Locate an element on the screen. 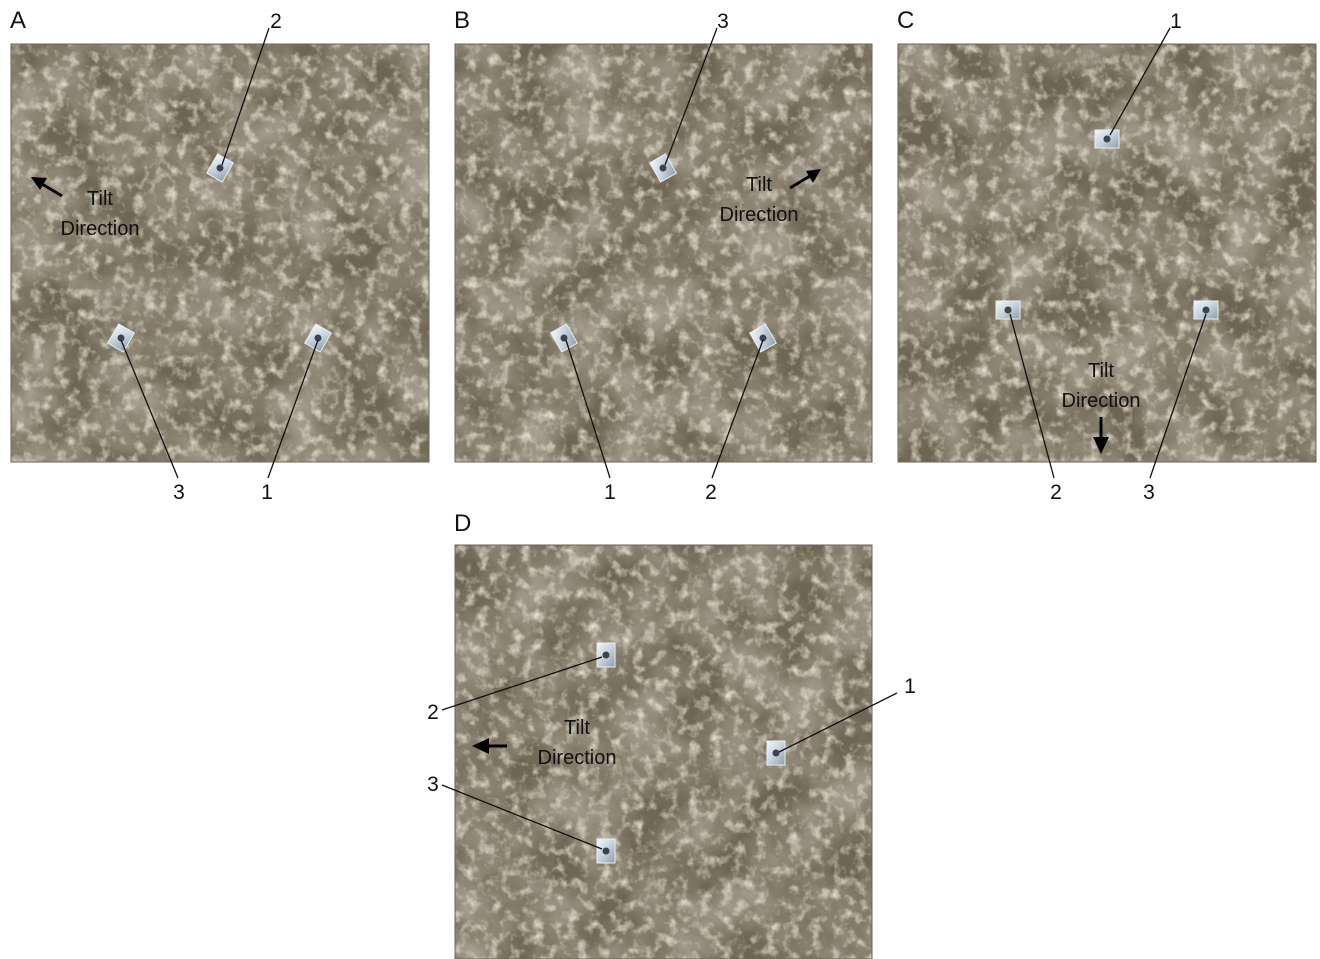  arrow-left-icon is located at coordinates (489, 746).